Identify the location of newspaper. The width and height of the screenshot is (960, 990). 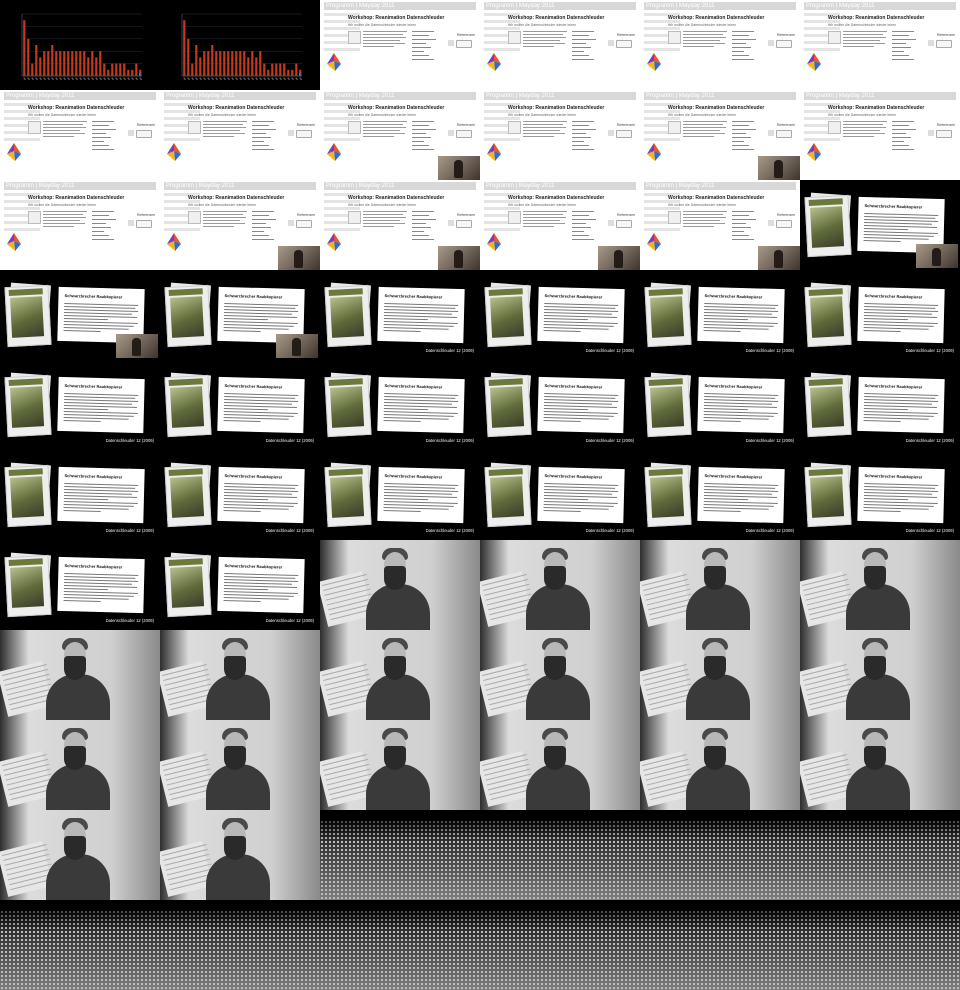
(668, 599).